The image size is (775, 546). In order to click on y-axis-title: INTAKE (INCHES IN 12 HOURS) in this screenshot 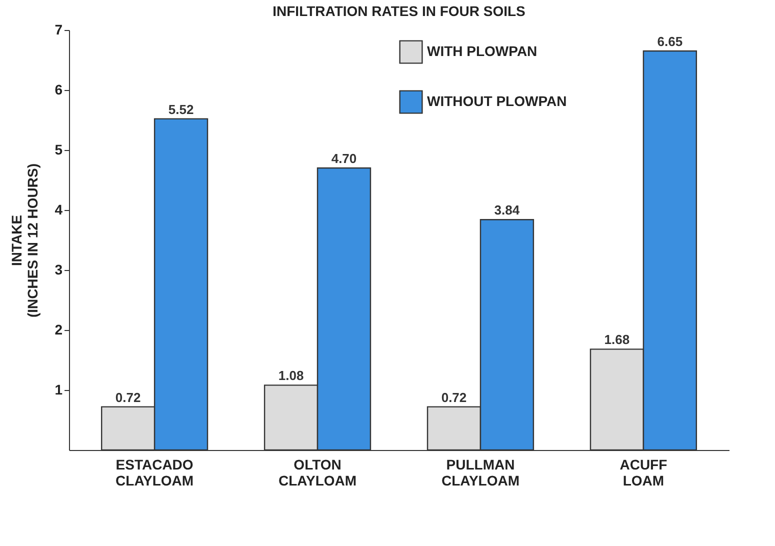, I will do `click(24, 240)`.